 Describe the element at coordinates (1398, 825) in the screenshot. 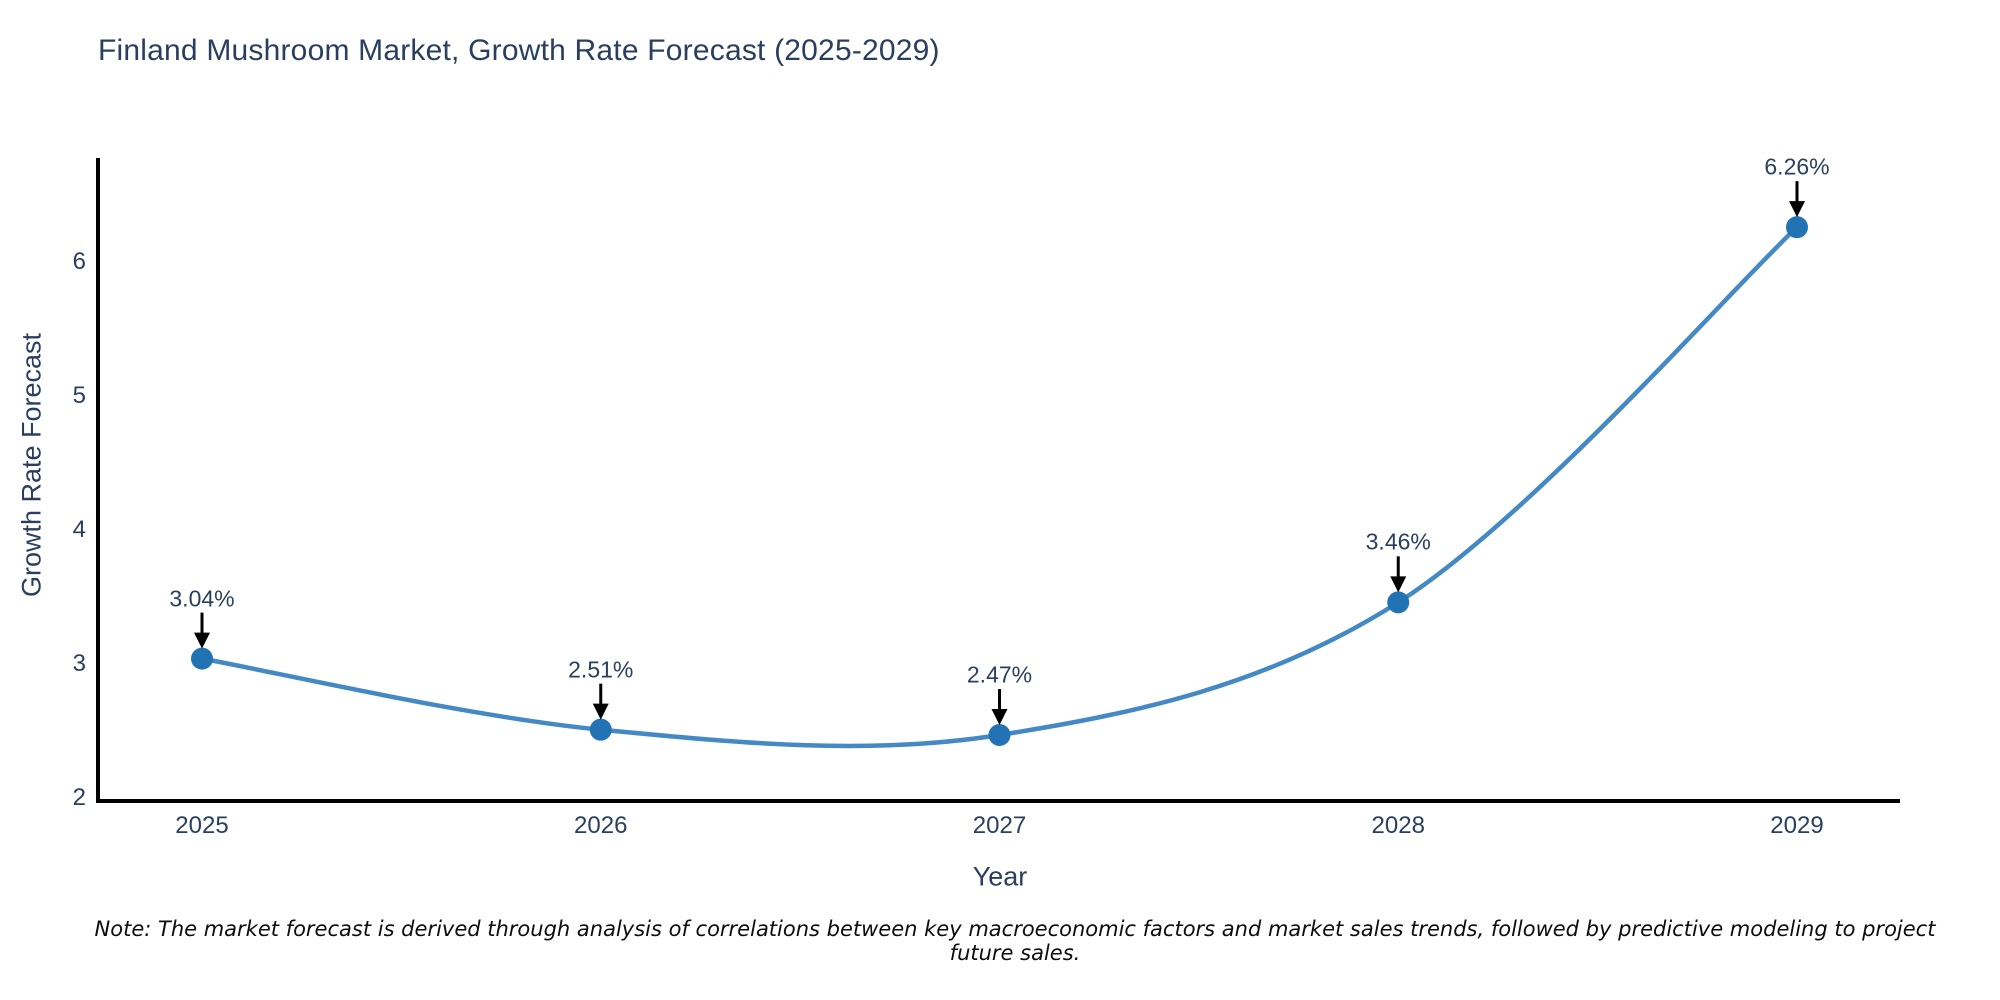

I see `x-tick-label: 2028` at that location.